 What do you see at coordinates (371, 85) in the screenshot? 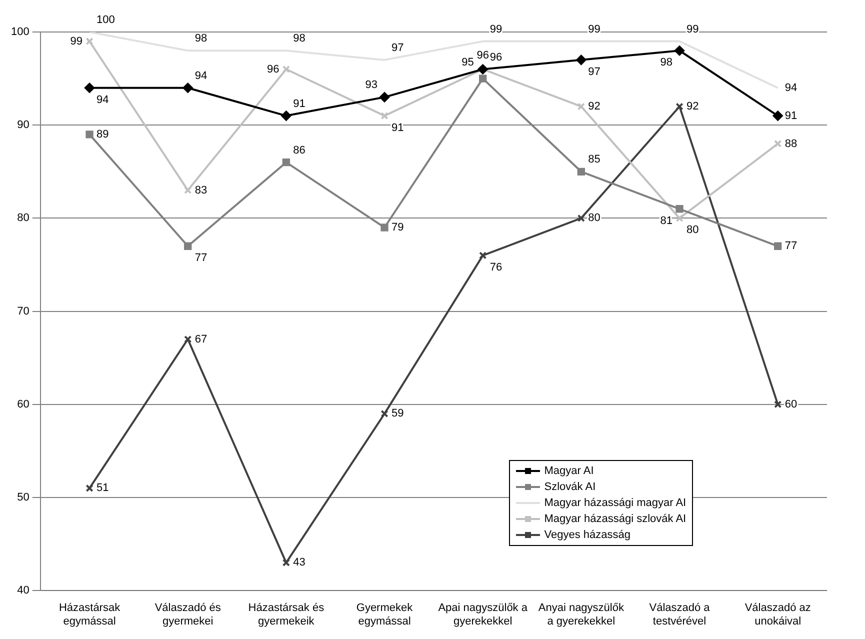
I see `data-label: 93` at bounding box center [371, 85].